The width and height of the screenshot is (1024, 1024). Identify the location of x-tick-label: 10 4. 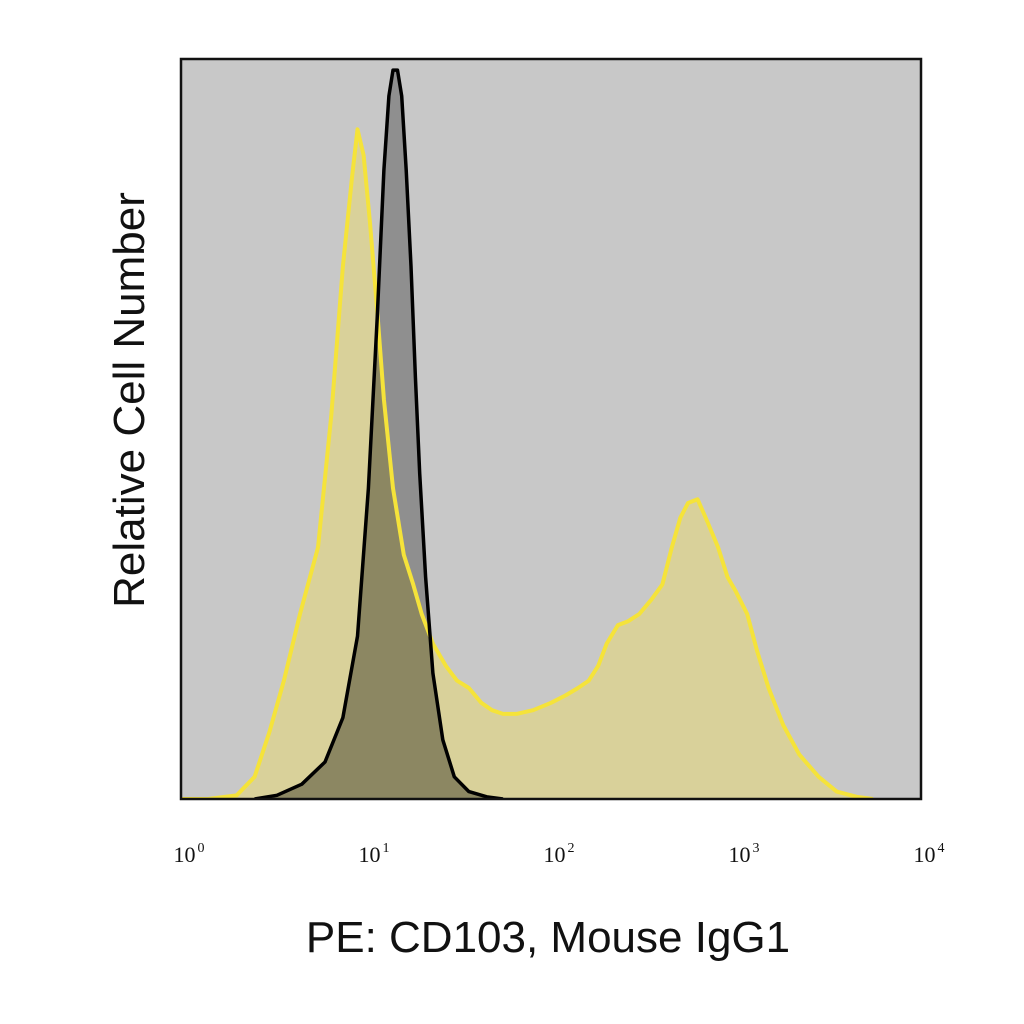
(929, 854).